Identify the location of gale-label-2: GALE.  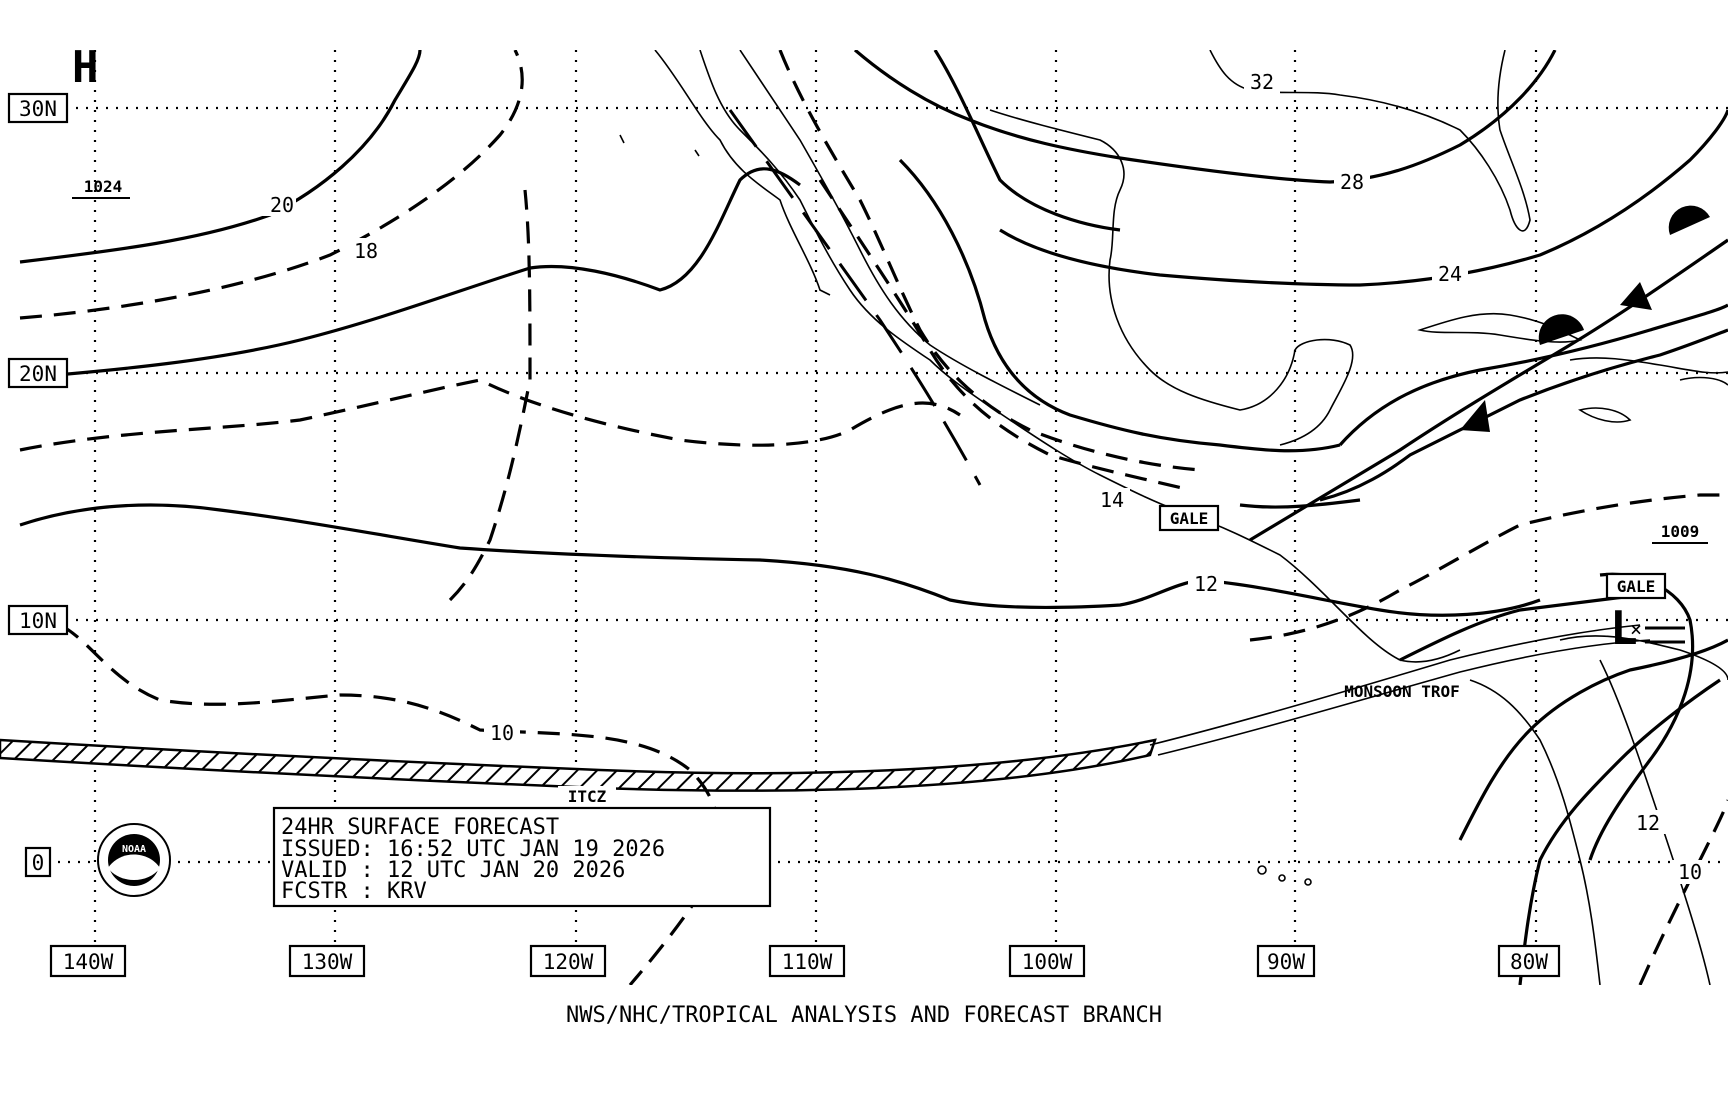
(1636, 586).